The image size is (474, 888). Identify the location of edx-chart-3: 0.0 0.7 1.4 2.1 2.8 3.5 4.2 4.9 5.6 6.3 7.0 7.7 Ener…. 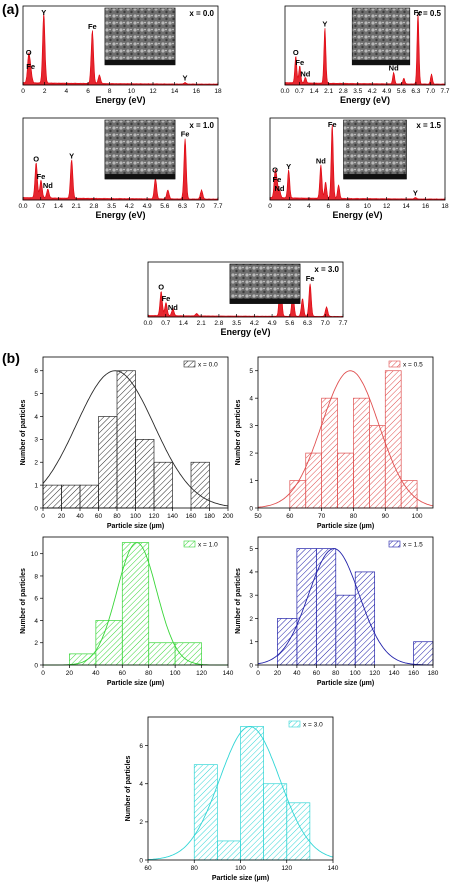
(120, 168).